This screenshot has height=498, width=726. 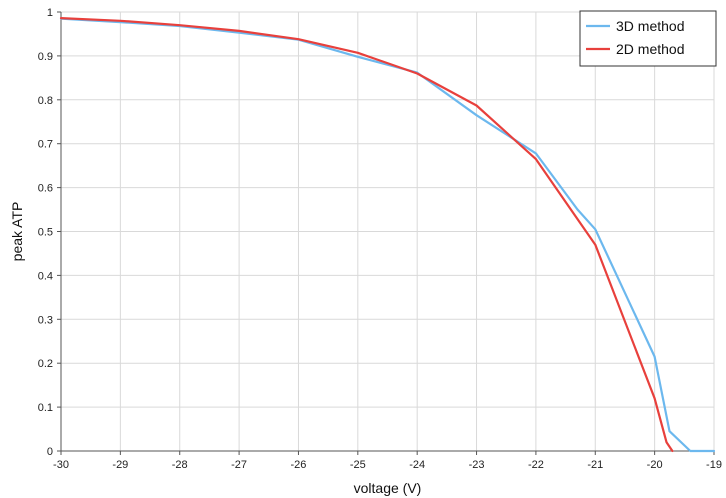 What do you see at coordinates (50, 13) in the screenshot?
I see `y-tick-label: 1` at bounding box center [50, 13].